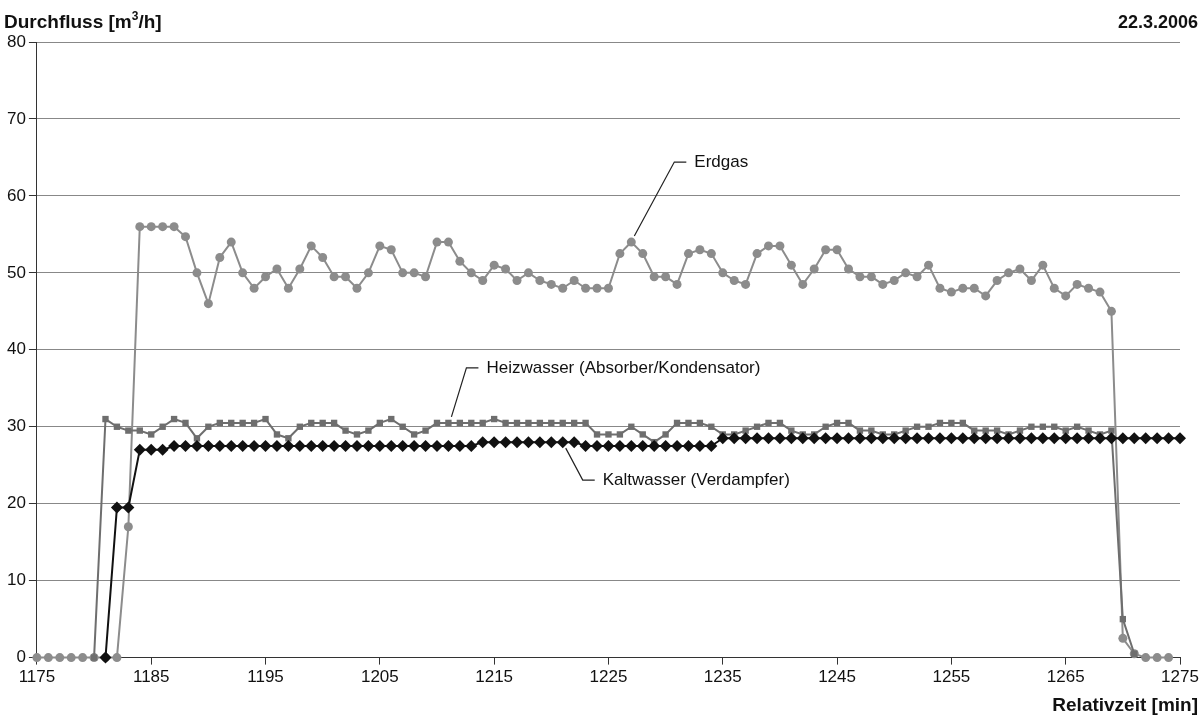  What do you see at coordinates (837, 677) in the screenshot?
I see `x-tick-label: 1245` at bounding box center [837, 677].